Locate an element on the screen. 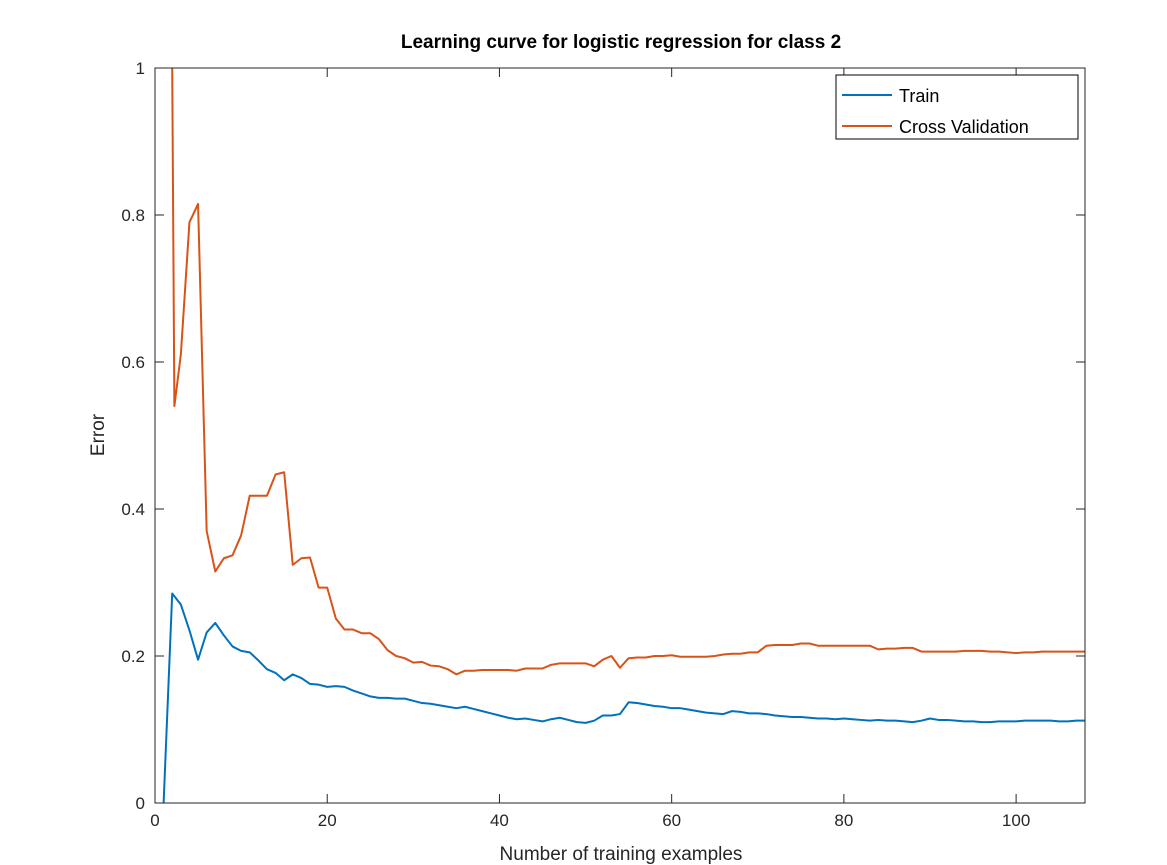 The image size is (1167, 865). x-tick-label: 60 is located at coordinates (671, 820).